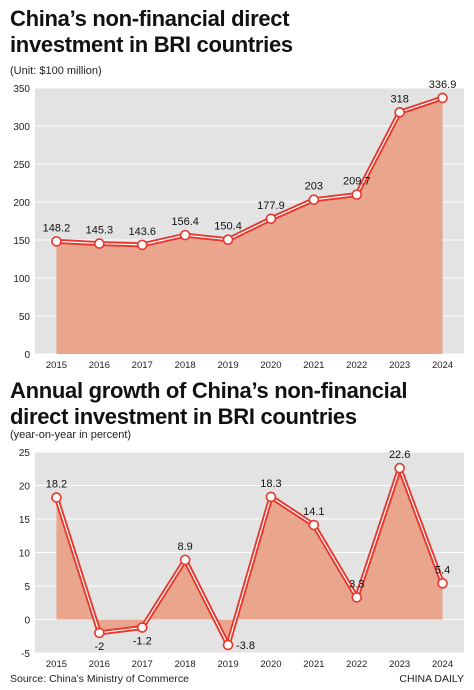  Describe the element at coordinates (270, 664) in the screenshot. I see `chart2-x-tick-label: 2020` at that location.